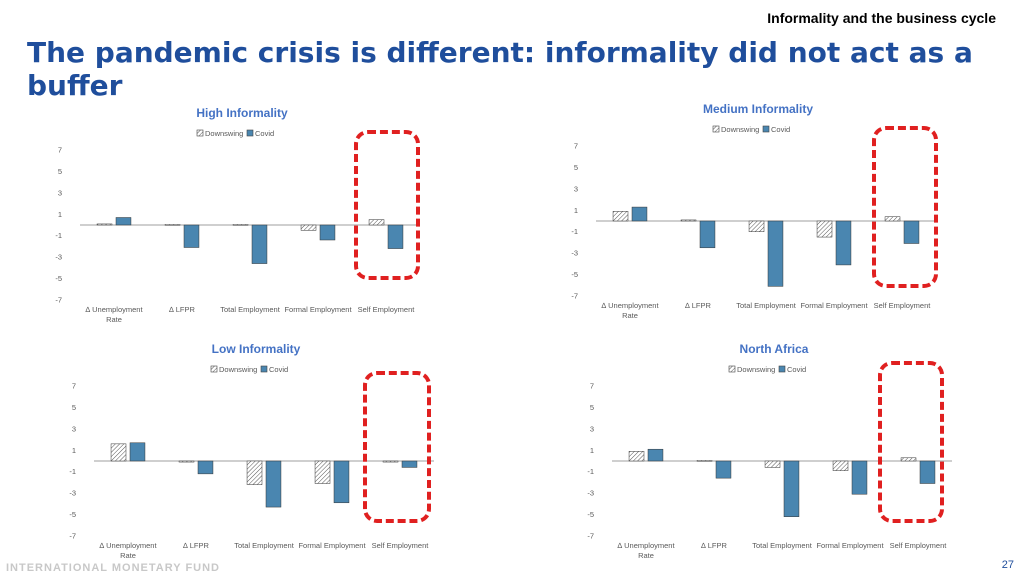 This screenshot has height=576, width=1024. I want to click on chart-title: North Africa, so click(774, 349).